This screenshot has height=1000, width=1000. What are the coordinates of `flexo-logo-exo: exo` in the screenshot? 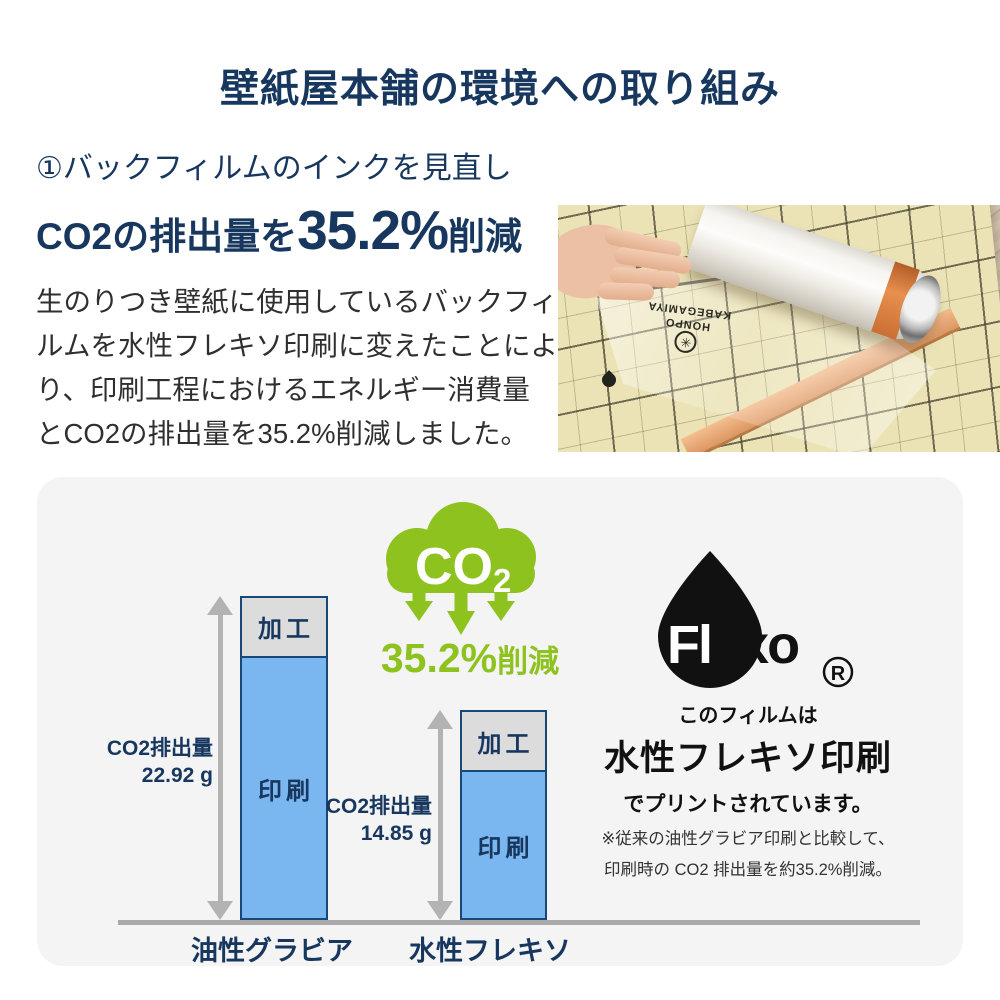 It's located at (754, 645).